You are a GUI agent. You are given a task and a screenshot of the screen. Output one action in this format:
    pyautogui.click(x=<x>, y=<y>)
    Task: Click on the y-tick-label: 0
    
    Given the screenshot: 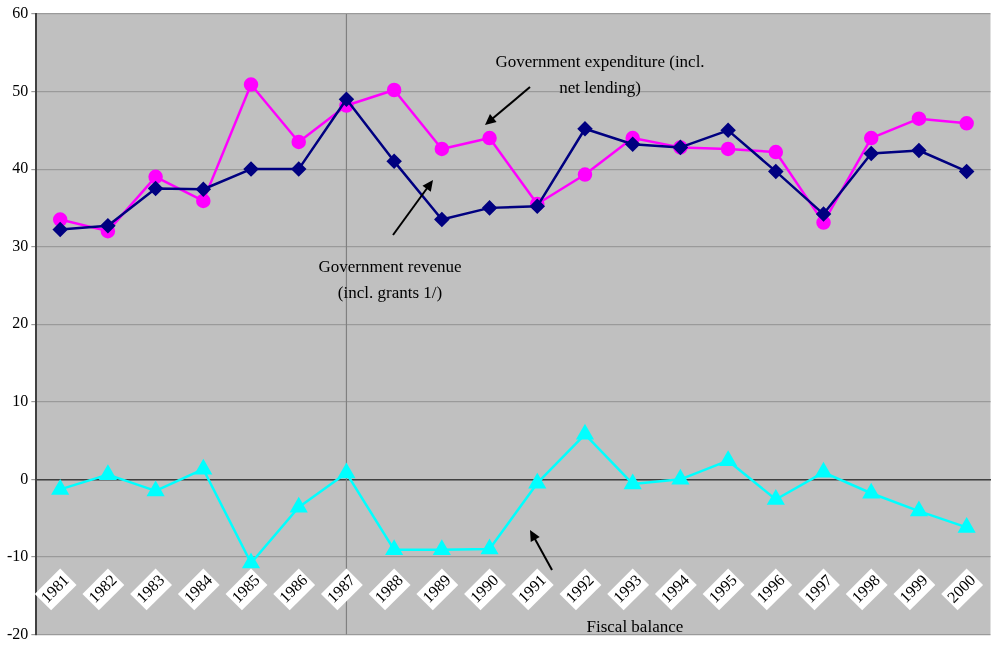 What is the action you would take?
    pyautogui.click(x=24, y=478)
    